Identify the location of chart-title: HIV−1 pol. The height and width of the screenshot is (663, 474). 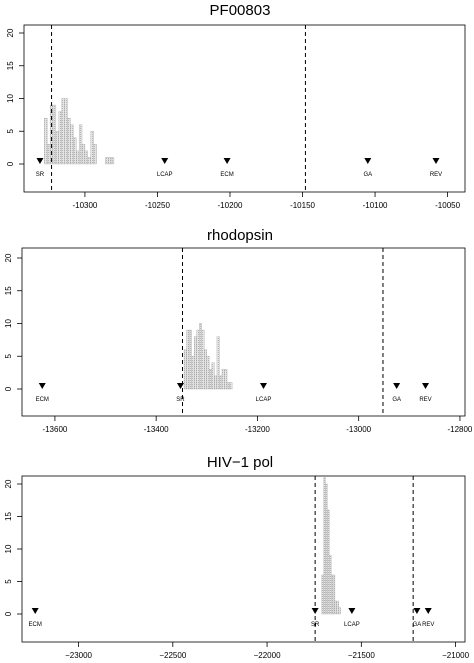
(240, 462).